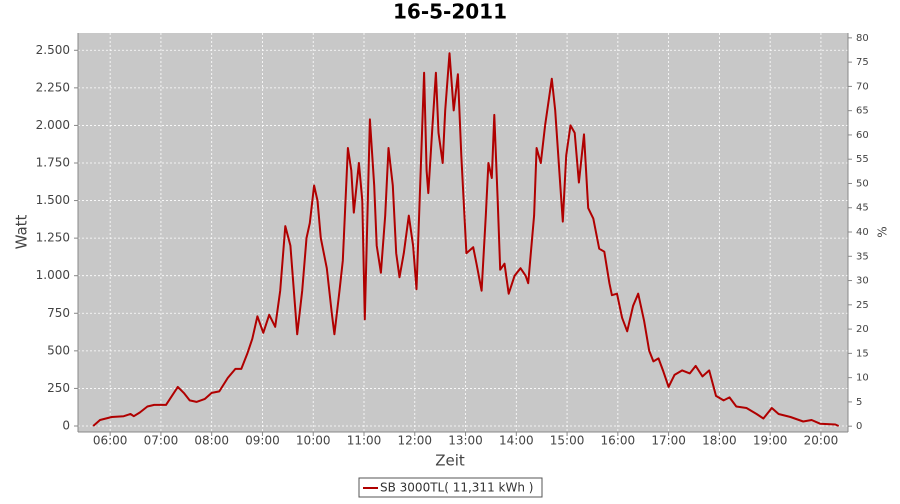  What do you see at coordinates (862, 135) in the screenshot?
I see `y2-tick-label: 60` at bounding box center [862, 135].